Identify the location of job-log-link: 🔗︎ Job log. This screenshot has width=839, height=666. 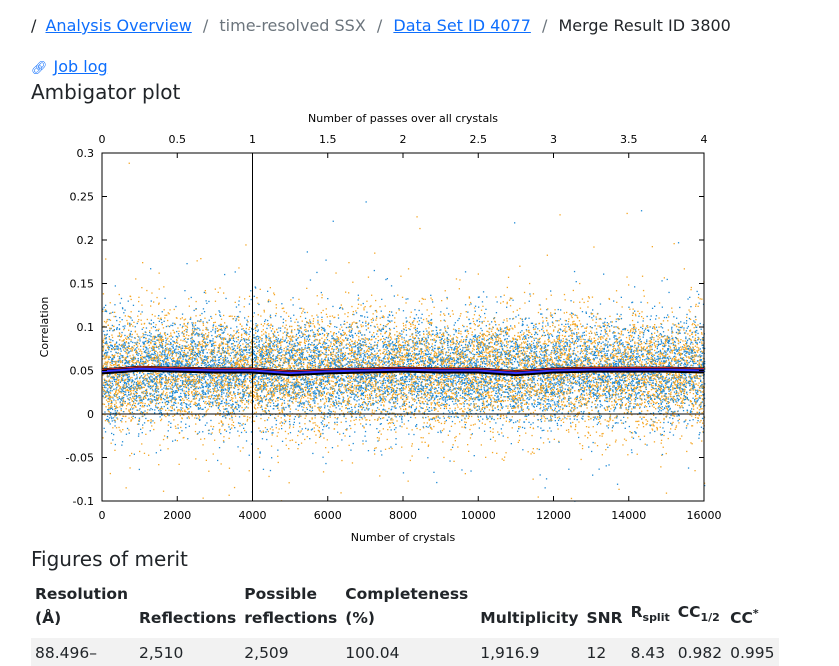
(69, 66).